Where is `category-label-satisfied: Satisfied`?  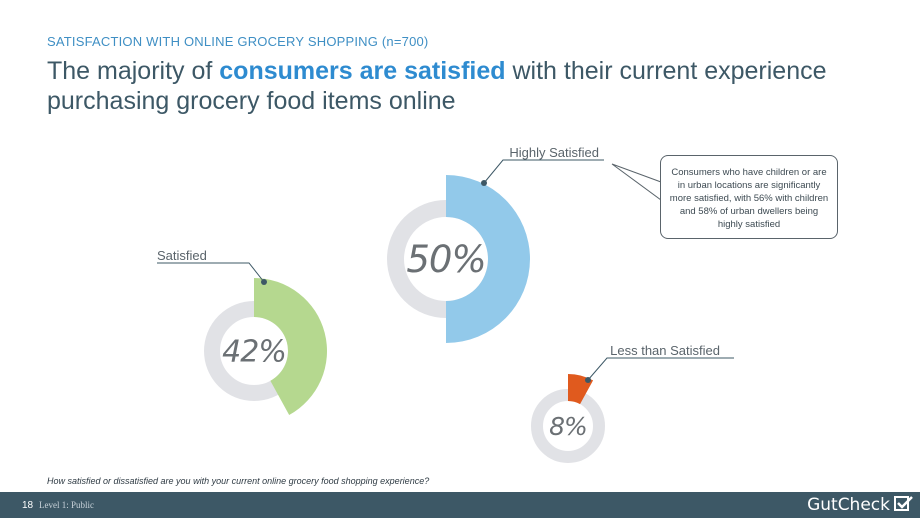 category-label-satisfied: Satisfied is located at coordinates (182, 255).